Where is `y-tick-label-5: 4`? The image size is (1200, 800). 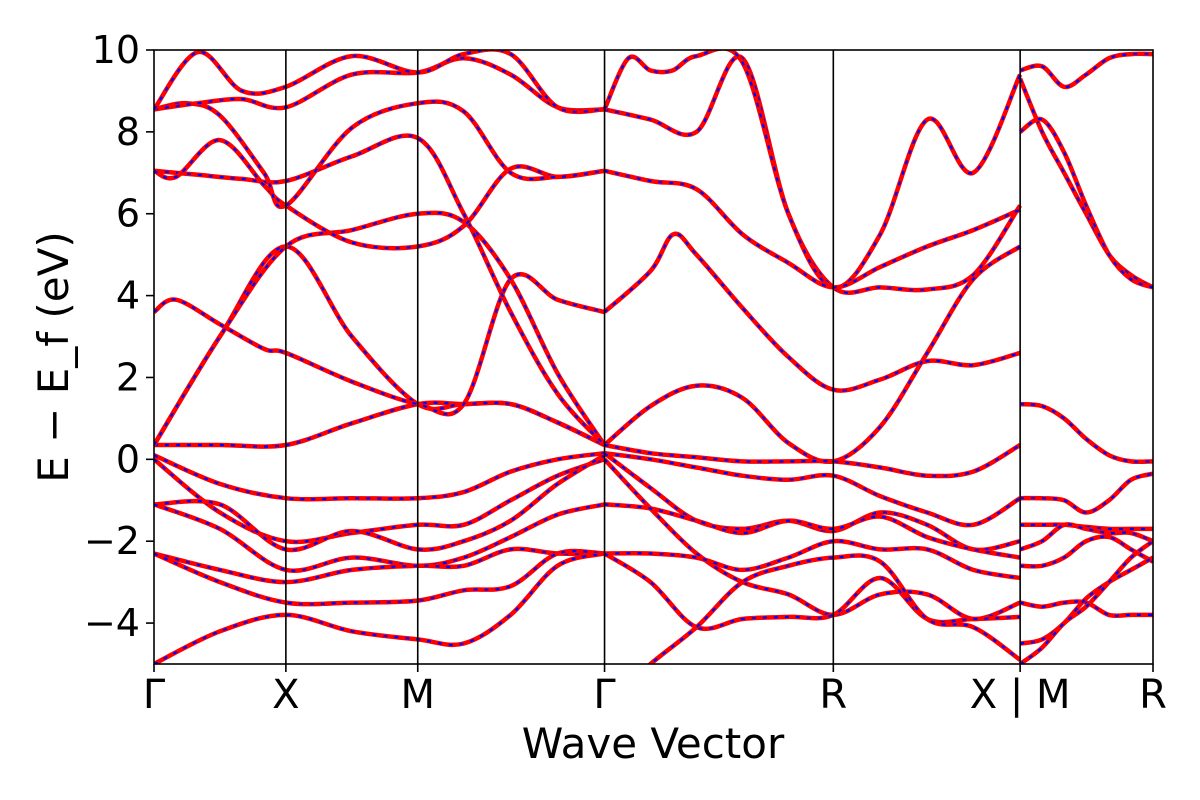 y-tick-label-5: 4 is located at coordinates (128, 296).